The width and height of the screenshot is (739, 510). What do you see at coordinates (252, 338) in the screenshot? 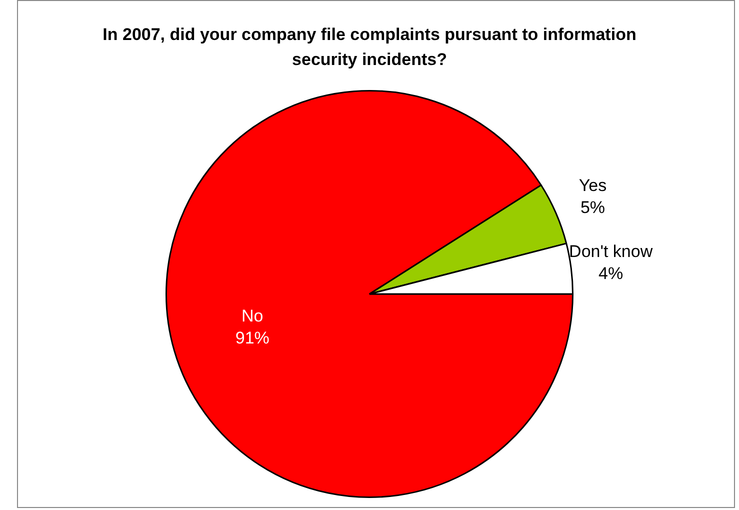
I see `data-label: 91%` at bounding box center [252, 338].